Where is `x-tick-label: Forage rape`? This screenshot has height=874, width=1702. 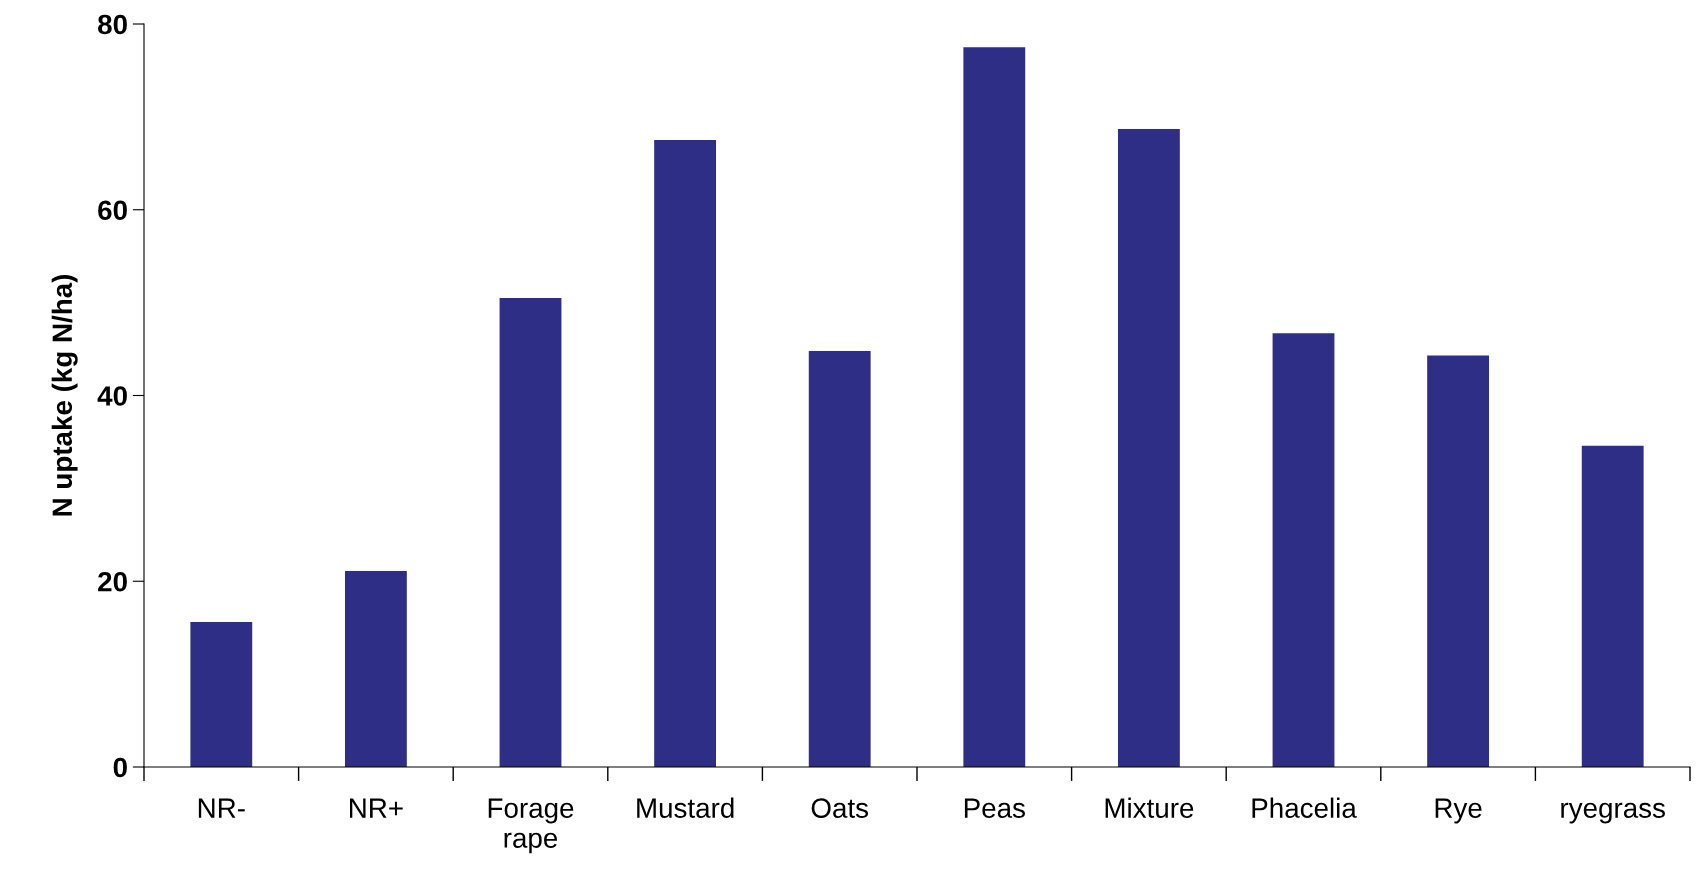 x-tick-label: Forage rape is located at coordinates (531, 826).